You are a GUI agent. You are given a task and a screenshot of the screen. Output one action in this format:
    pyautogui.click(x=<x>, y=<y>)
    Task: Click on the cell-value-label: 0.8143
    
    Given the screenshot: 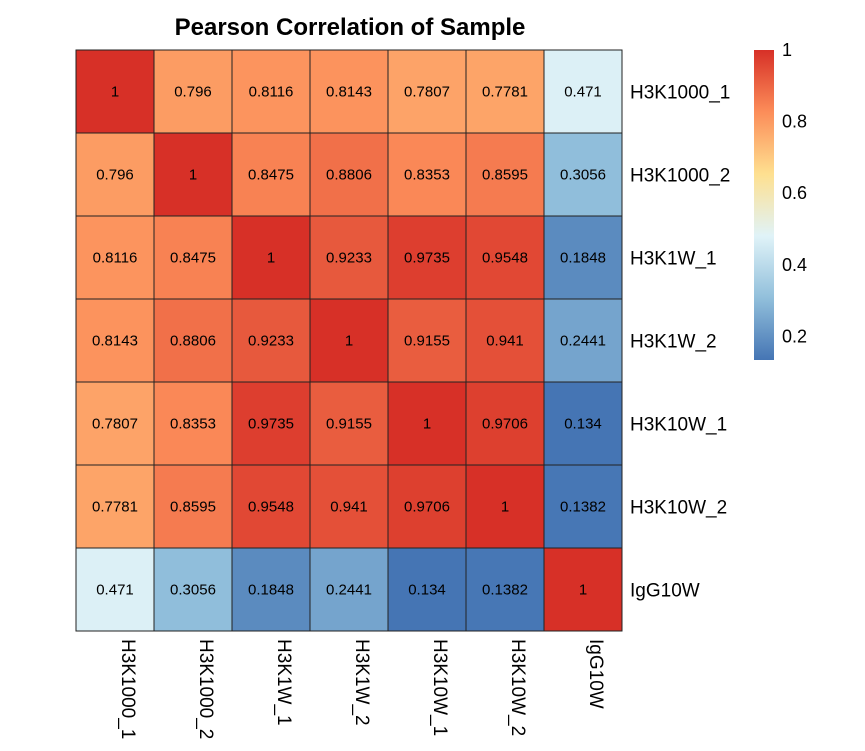 What is the action you would take?
    pyautogui.click(x=349, y=92)
    